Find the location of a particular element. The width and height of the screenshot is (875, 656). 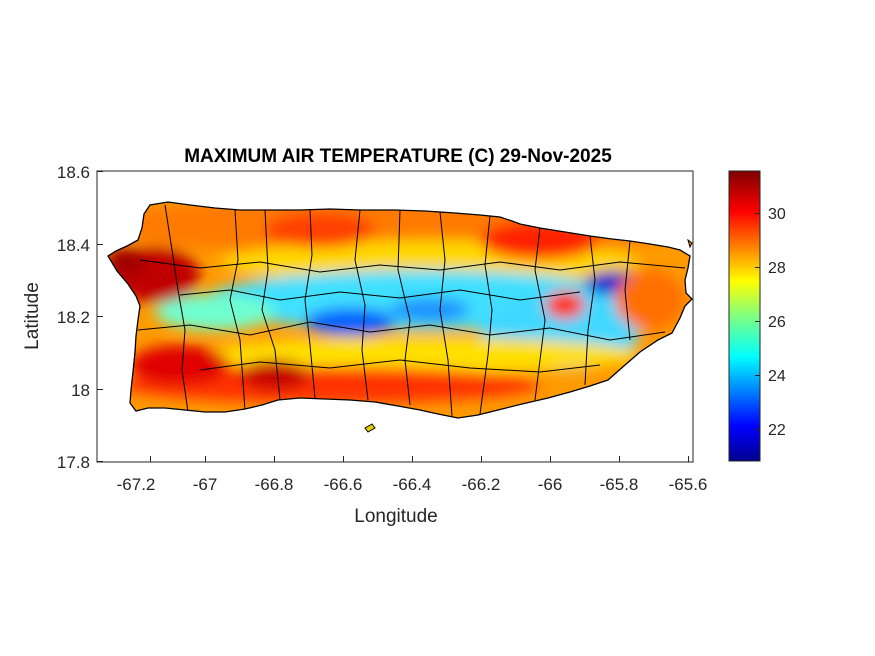

y-tick-label: 17.8 is located at coordinates (73, 462).